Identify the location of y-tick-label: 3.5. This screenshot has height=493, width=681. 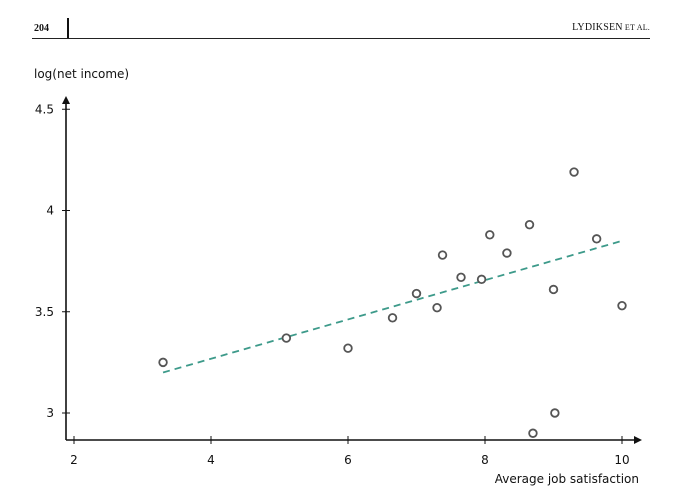
(44, 312).